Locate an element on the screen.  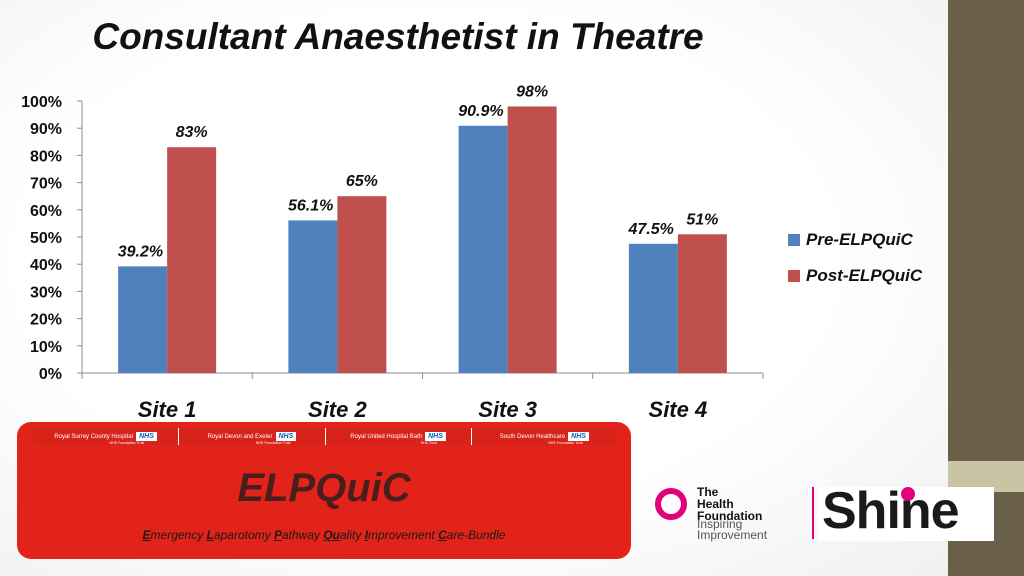
subtitle-initial: L is located at coordinates (210, 535).